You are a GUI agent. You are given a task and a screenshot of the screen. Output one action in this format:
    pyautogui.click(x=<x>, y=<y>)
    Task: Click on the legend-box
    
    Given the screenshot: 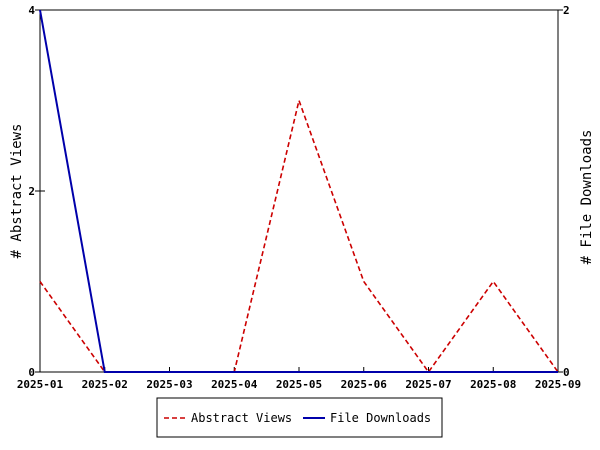 What is the action you would take?
    pyautogui.click(x=299, y=417)
    